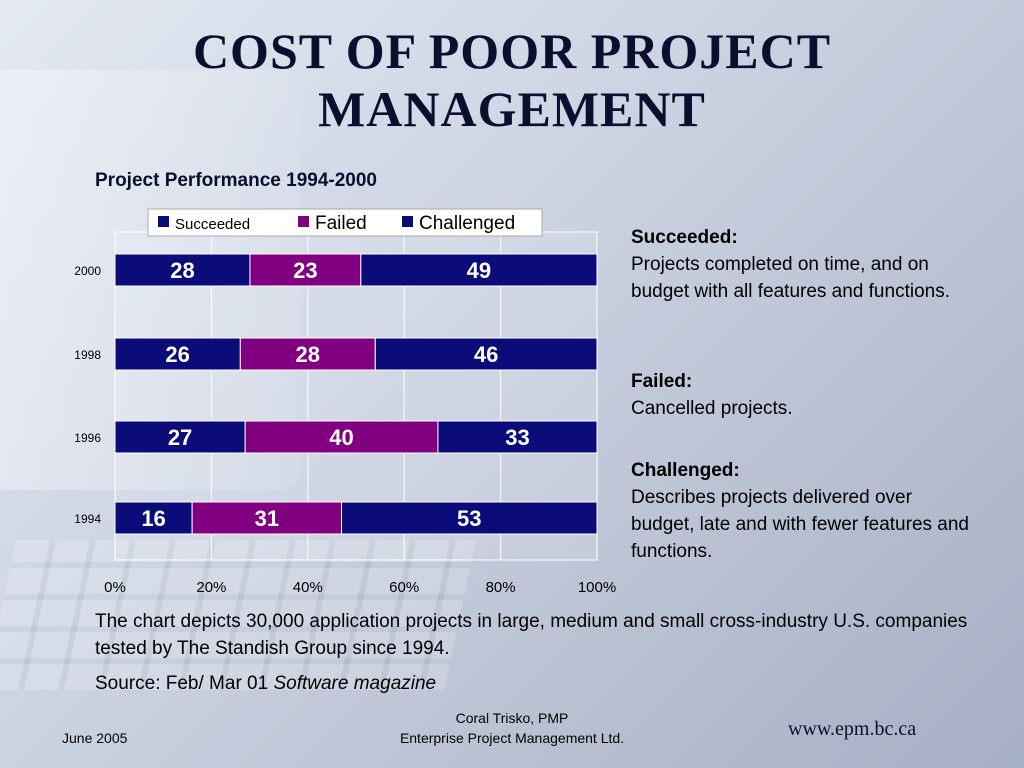 Image resolution: width=1024 pixels, height=768 pixels. I want to click on description-heading: Challenged:, so click(685, 470).